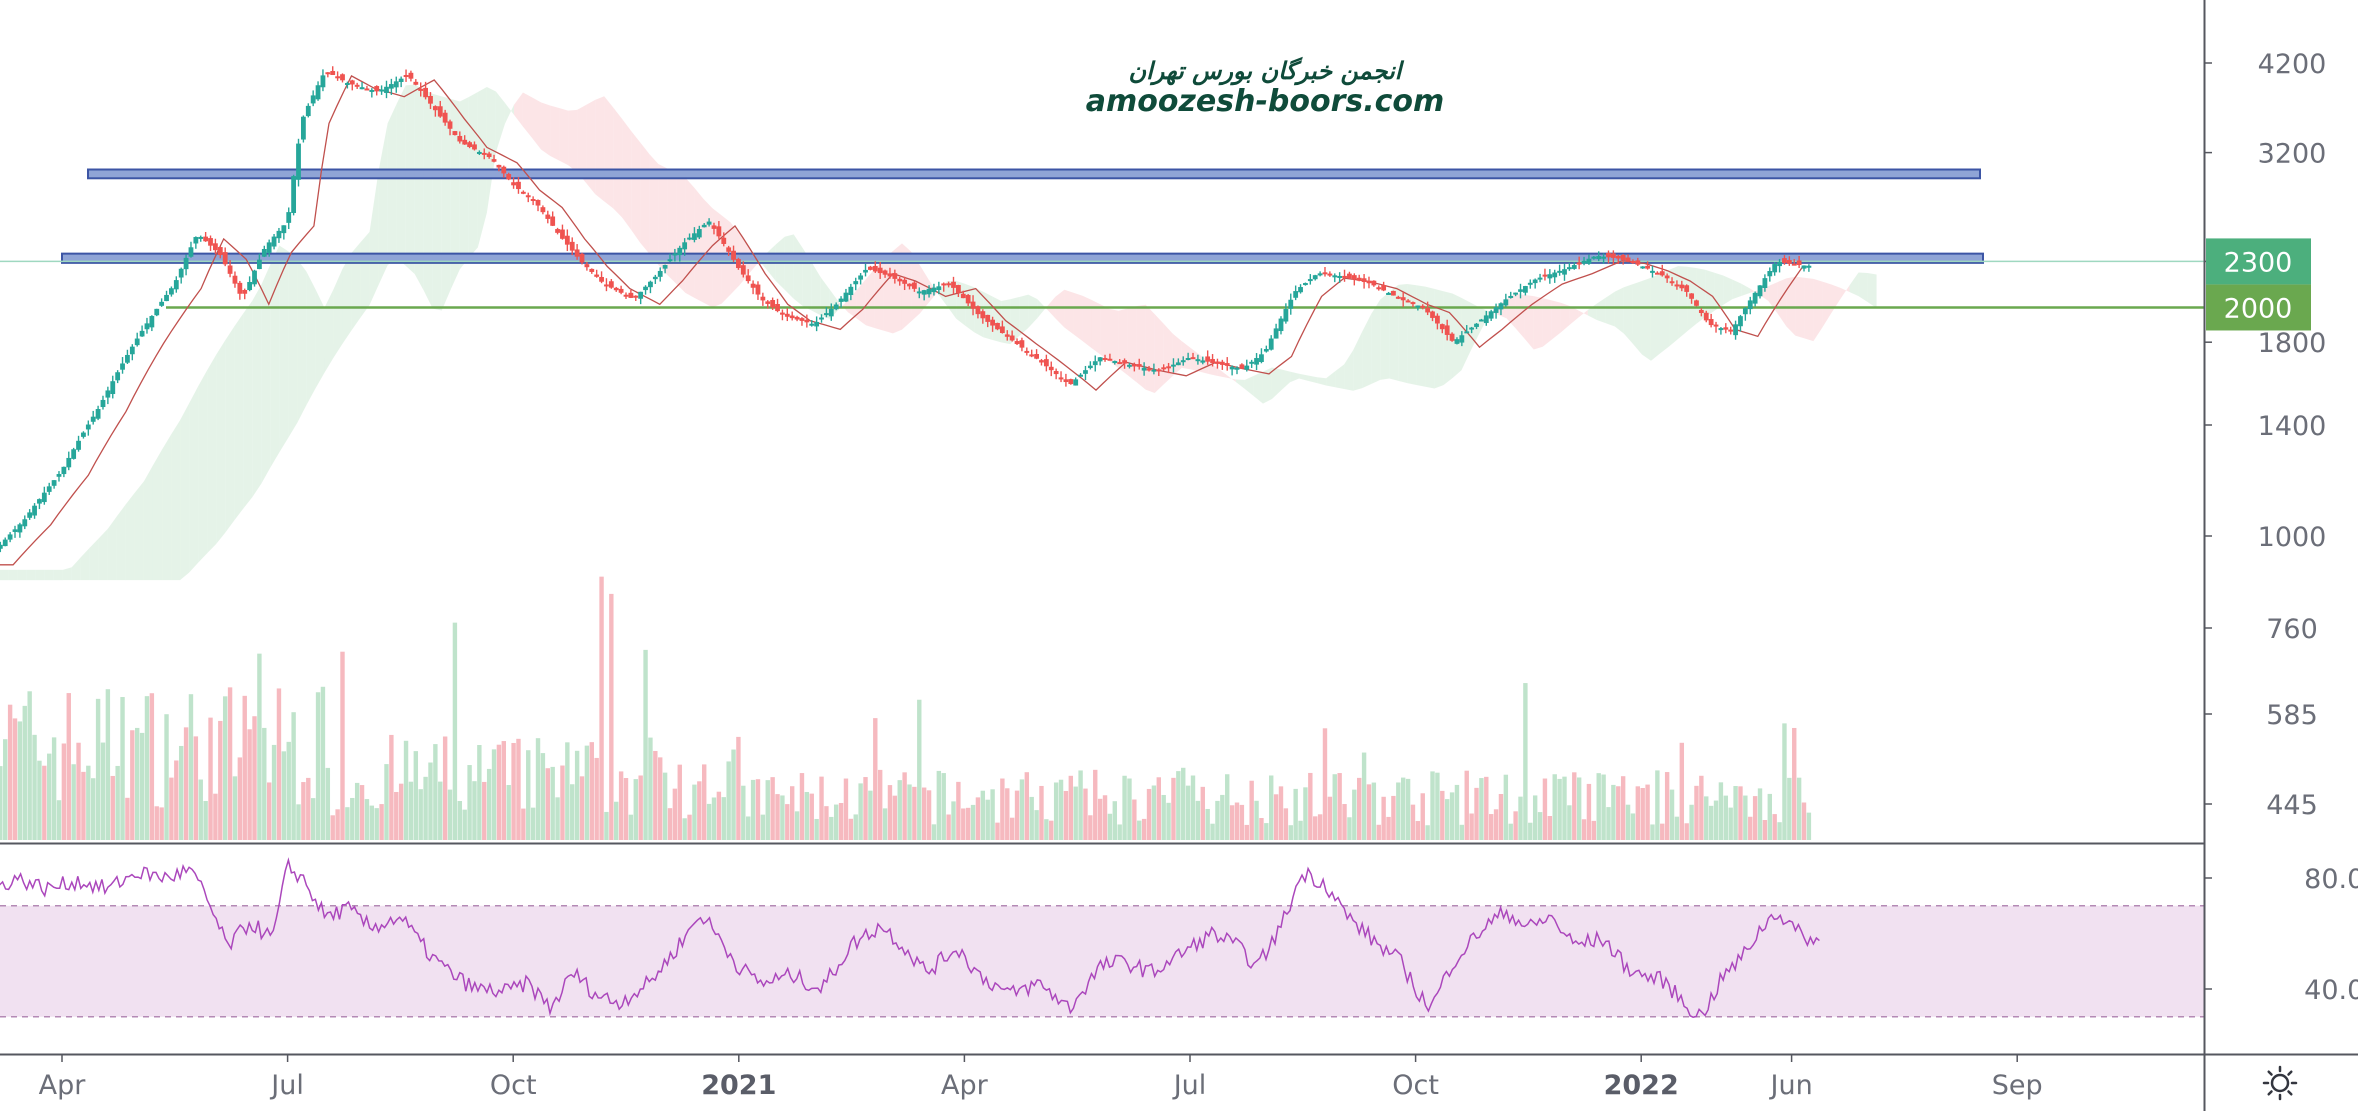 This screenshot has width=2358, height=1111. I want to click on time-axis: Apr Jul Oct 2021 Apr Jul Oct 2022 Jun Sep, so click(1041, 1077).